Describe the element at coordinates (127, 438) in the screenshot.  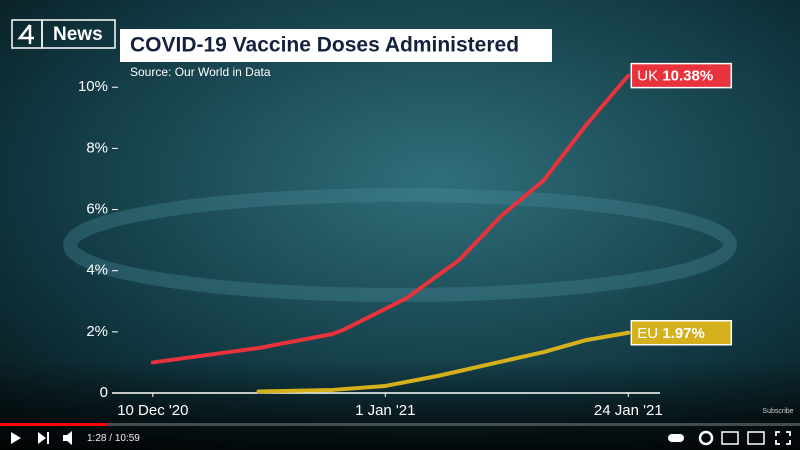
I see `duration: 10:59` at that location.